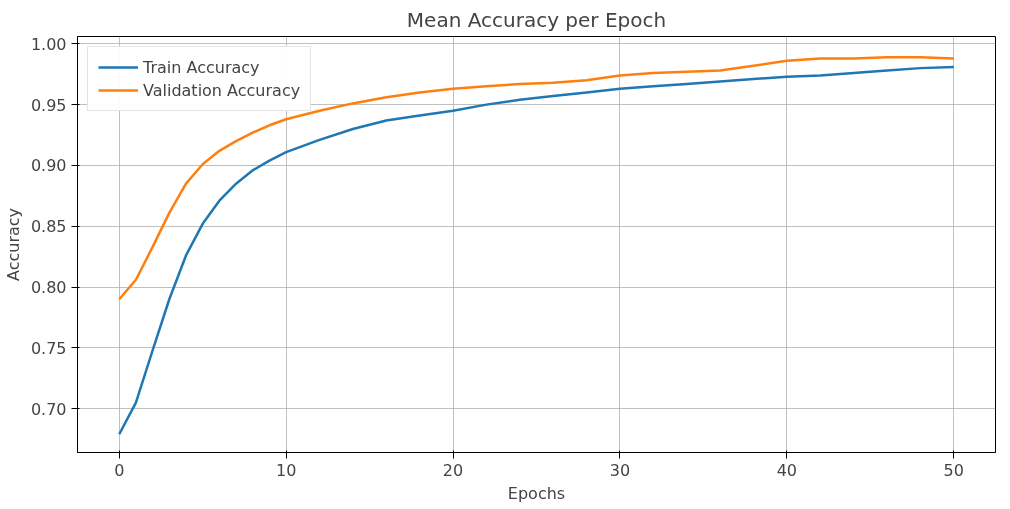  Describe the element at coordinates (48, 409) in the screenshot. I see `y-tick-label: 0.70` at that location.